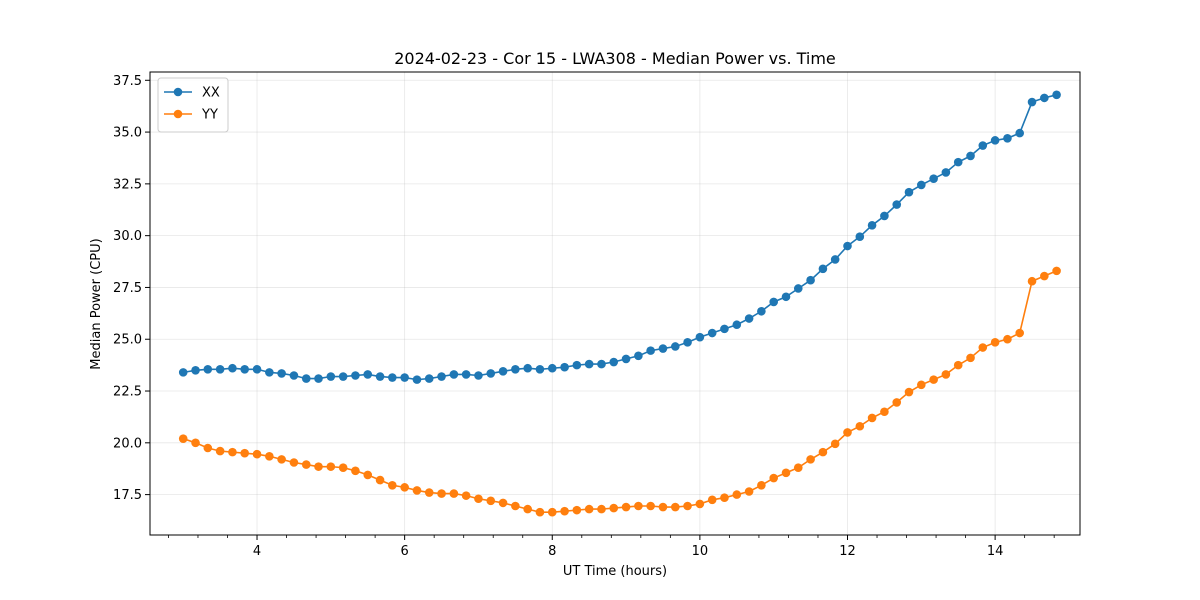 The height and width of the screenshot is (600, 1200). I want to click on y-tick-label: 17.5, so click(127, 495).